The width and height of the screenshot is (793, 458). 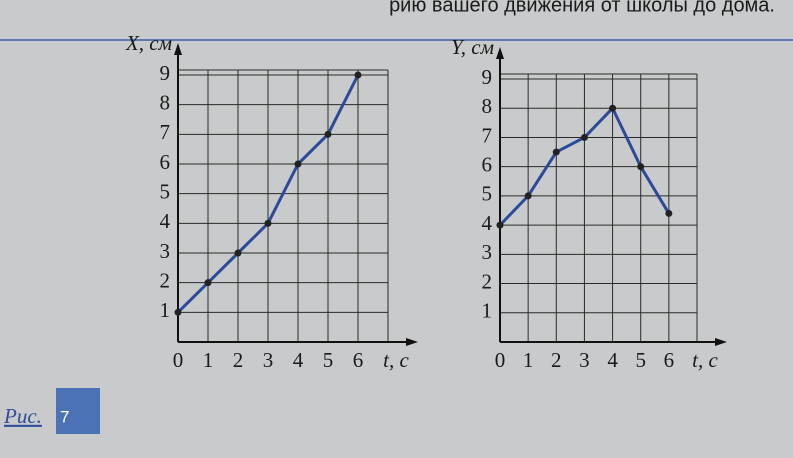 I want to click on caption-box, so click(x=78, y=411).